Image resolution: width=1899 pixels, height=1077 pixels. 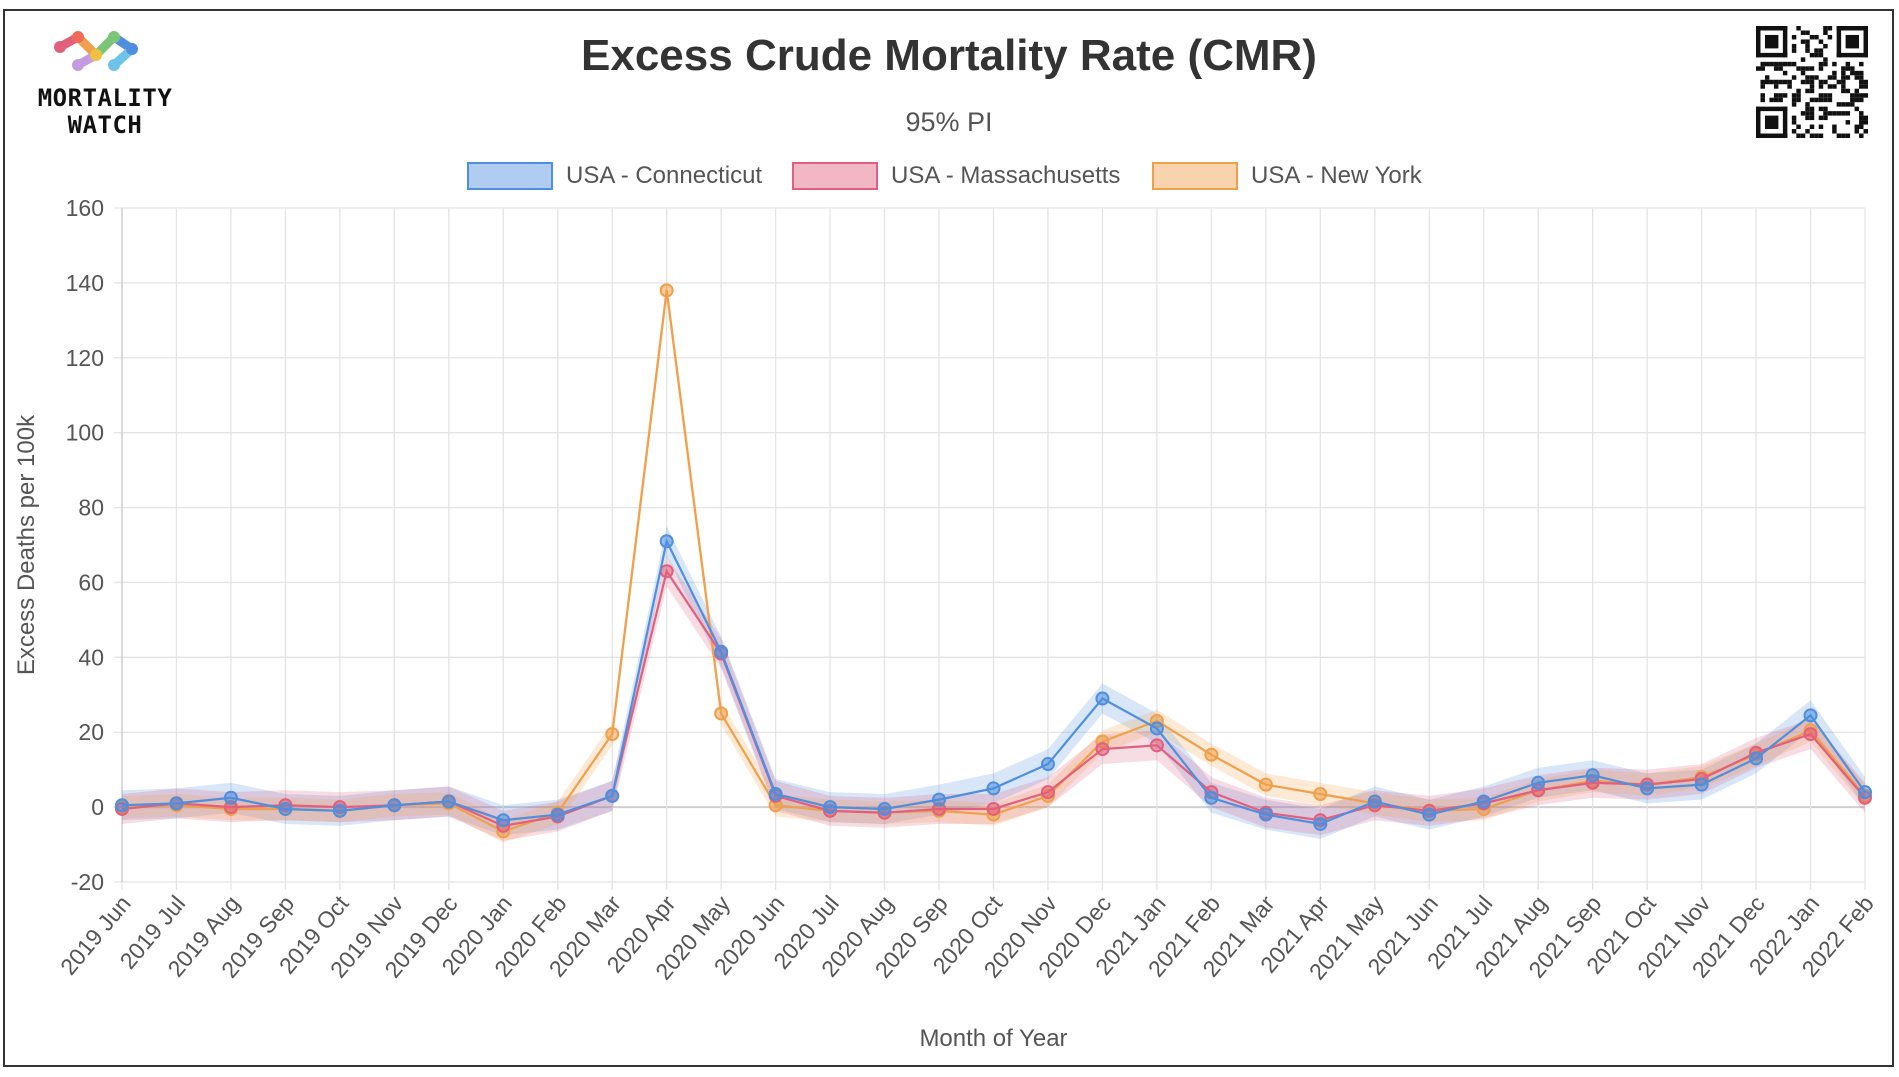 What do you see at coordinates (1337, 175) in the screenshot?
I see `legend-label: USA - New York` at bounding box center [1337, 175].